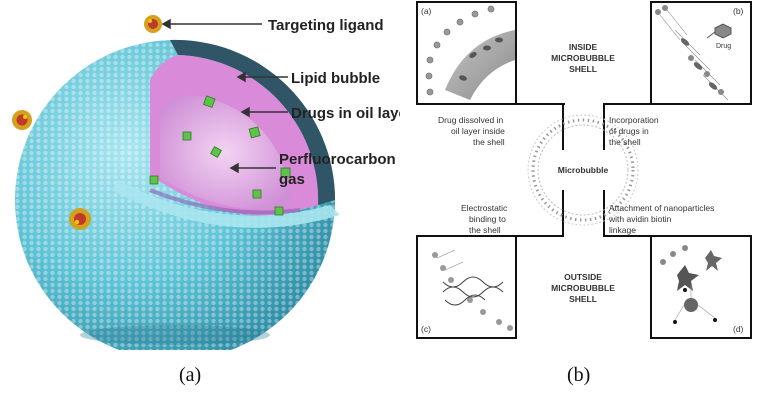 This screenshot has width=769, height=399. Describe the element at coordinates (661, 208) in the screenshot. I see `svg-text: Attachment of nanoparticles` at that location.